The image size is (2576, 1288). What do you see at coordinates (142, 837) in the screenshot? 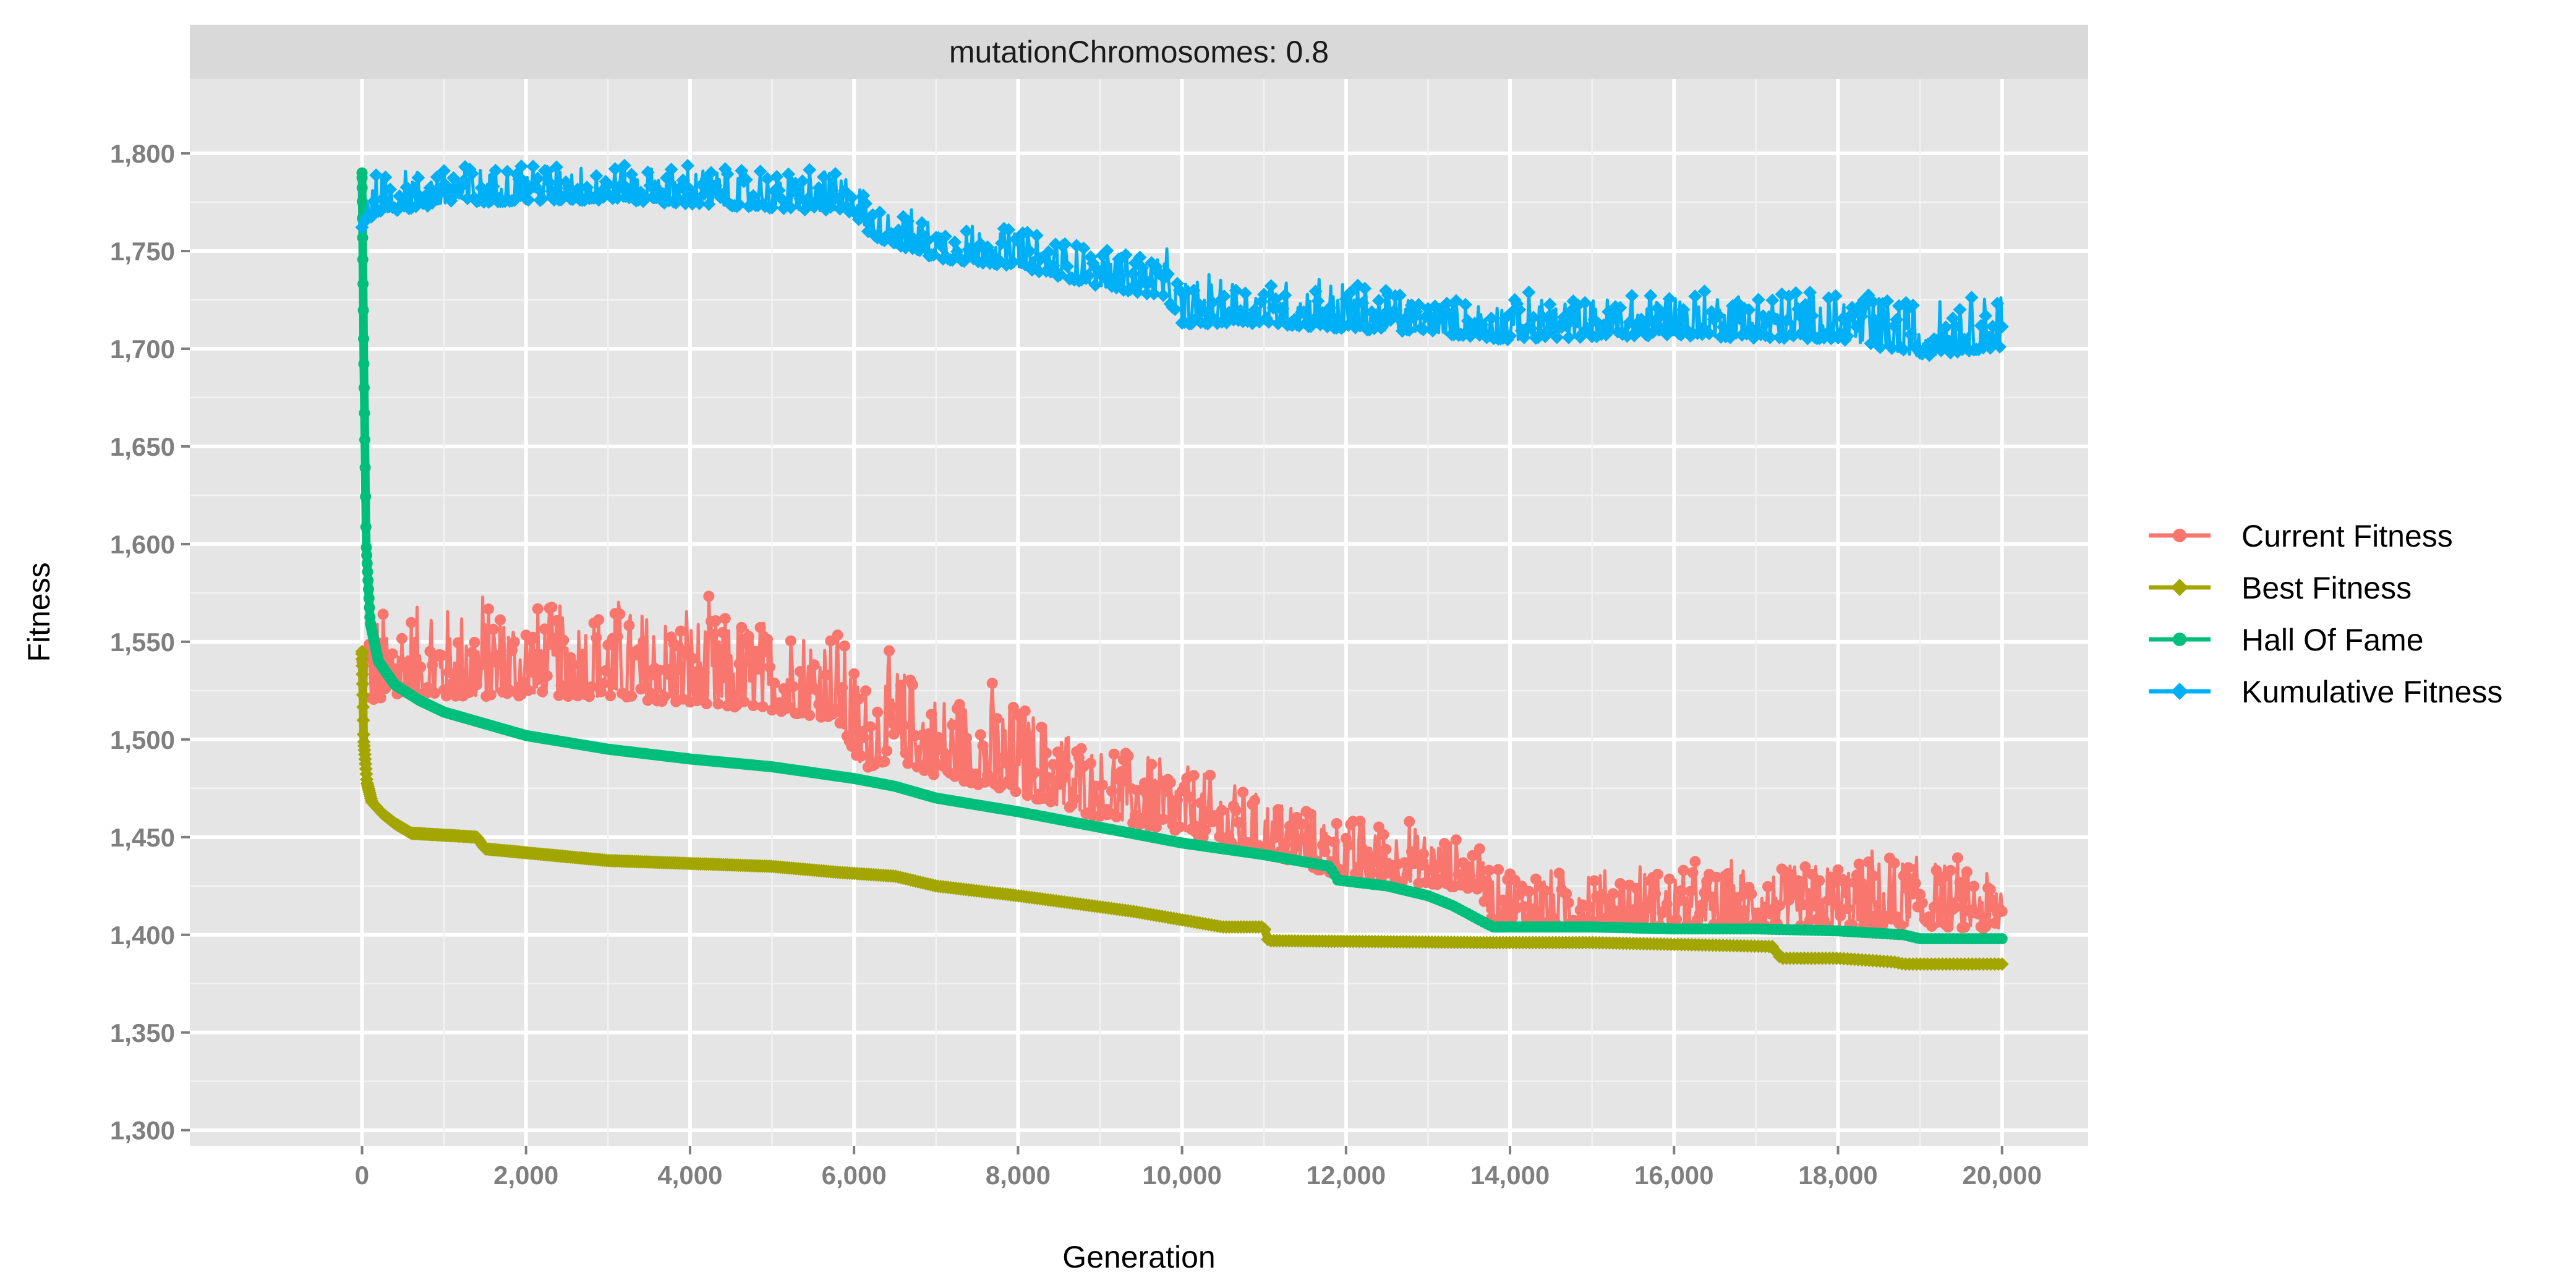
I see `y-tick-label: 1,450` at bounding box center [142, 837].